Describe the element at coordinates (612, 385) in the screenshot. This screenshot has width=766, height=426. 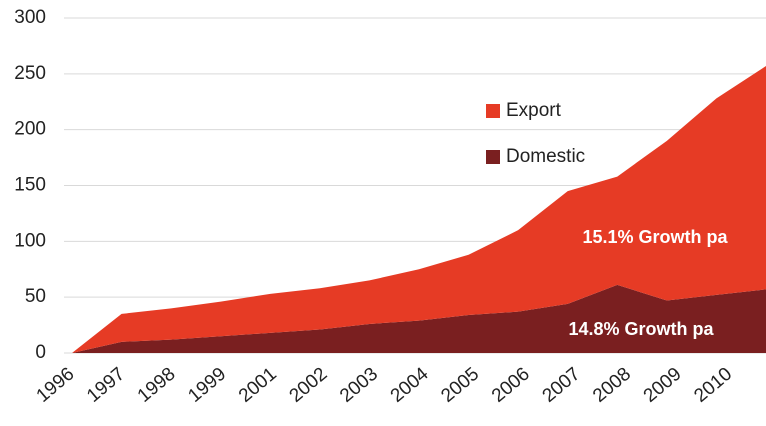
I see `x-tick-label: 2008` at that location.